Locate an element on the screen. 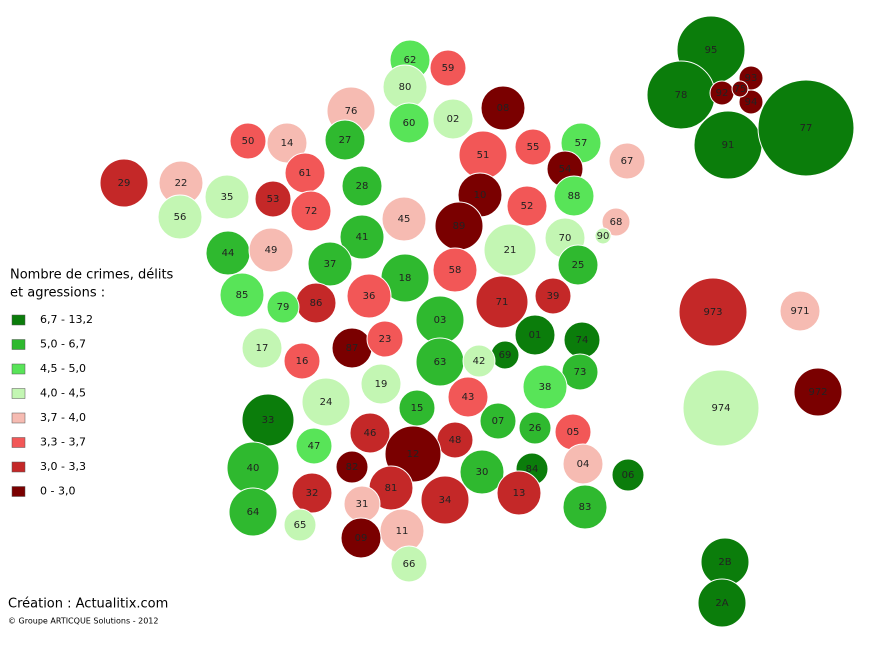  department-code: 90 is located at coordinates (603, 236).